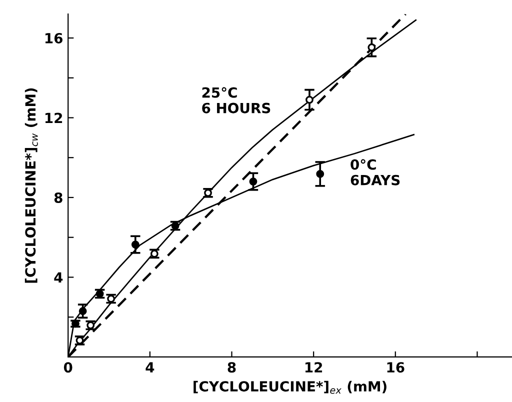  What do you see at coordinates (232, 367) in the screenshot?
I see `x-tick-label: 8` at bounding box center [232, 367].